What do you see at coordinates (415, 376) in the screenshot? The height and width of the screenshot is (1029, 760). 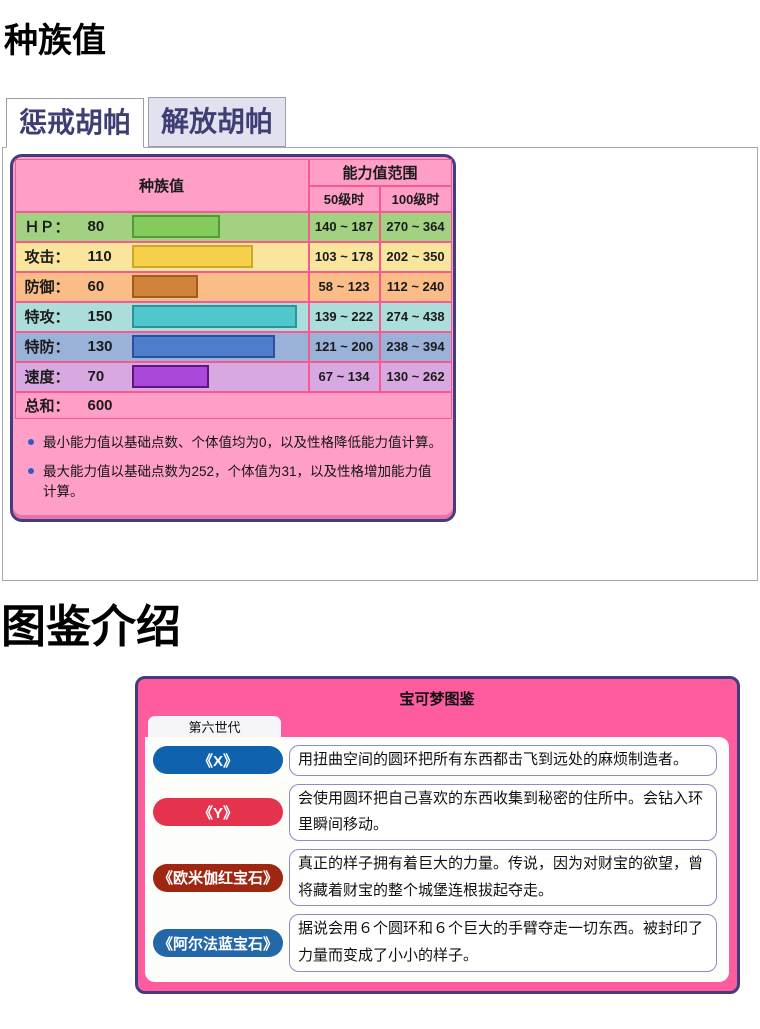 I see `range-lv100: 130 ~ 262` at bounding box center [415, 376].